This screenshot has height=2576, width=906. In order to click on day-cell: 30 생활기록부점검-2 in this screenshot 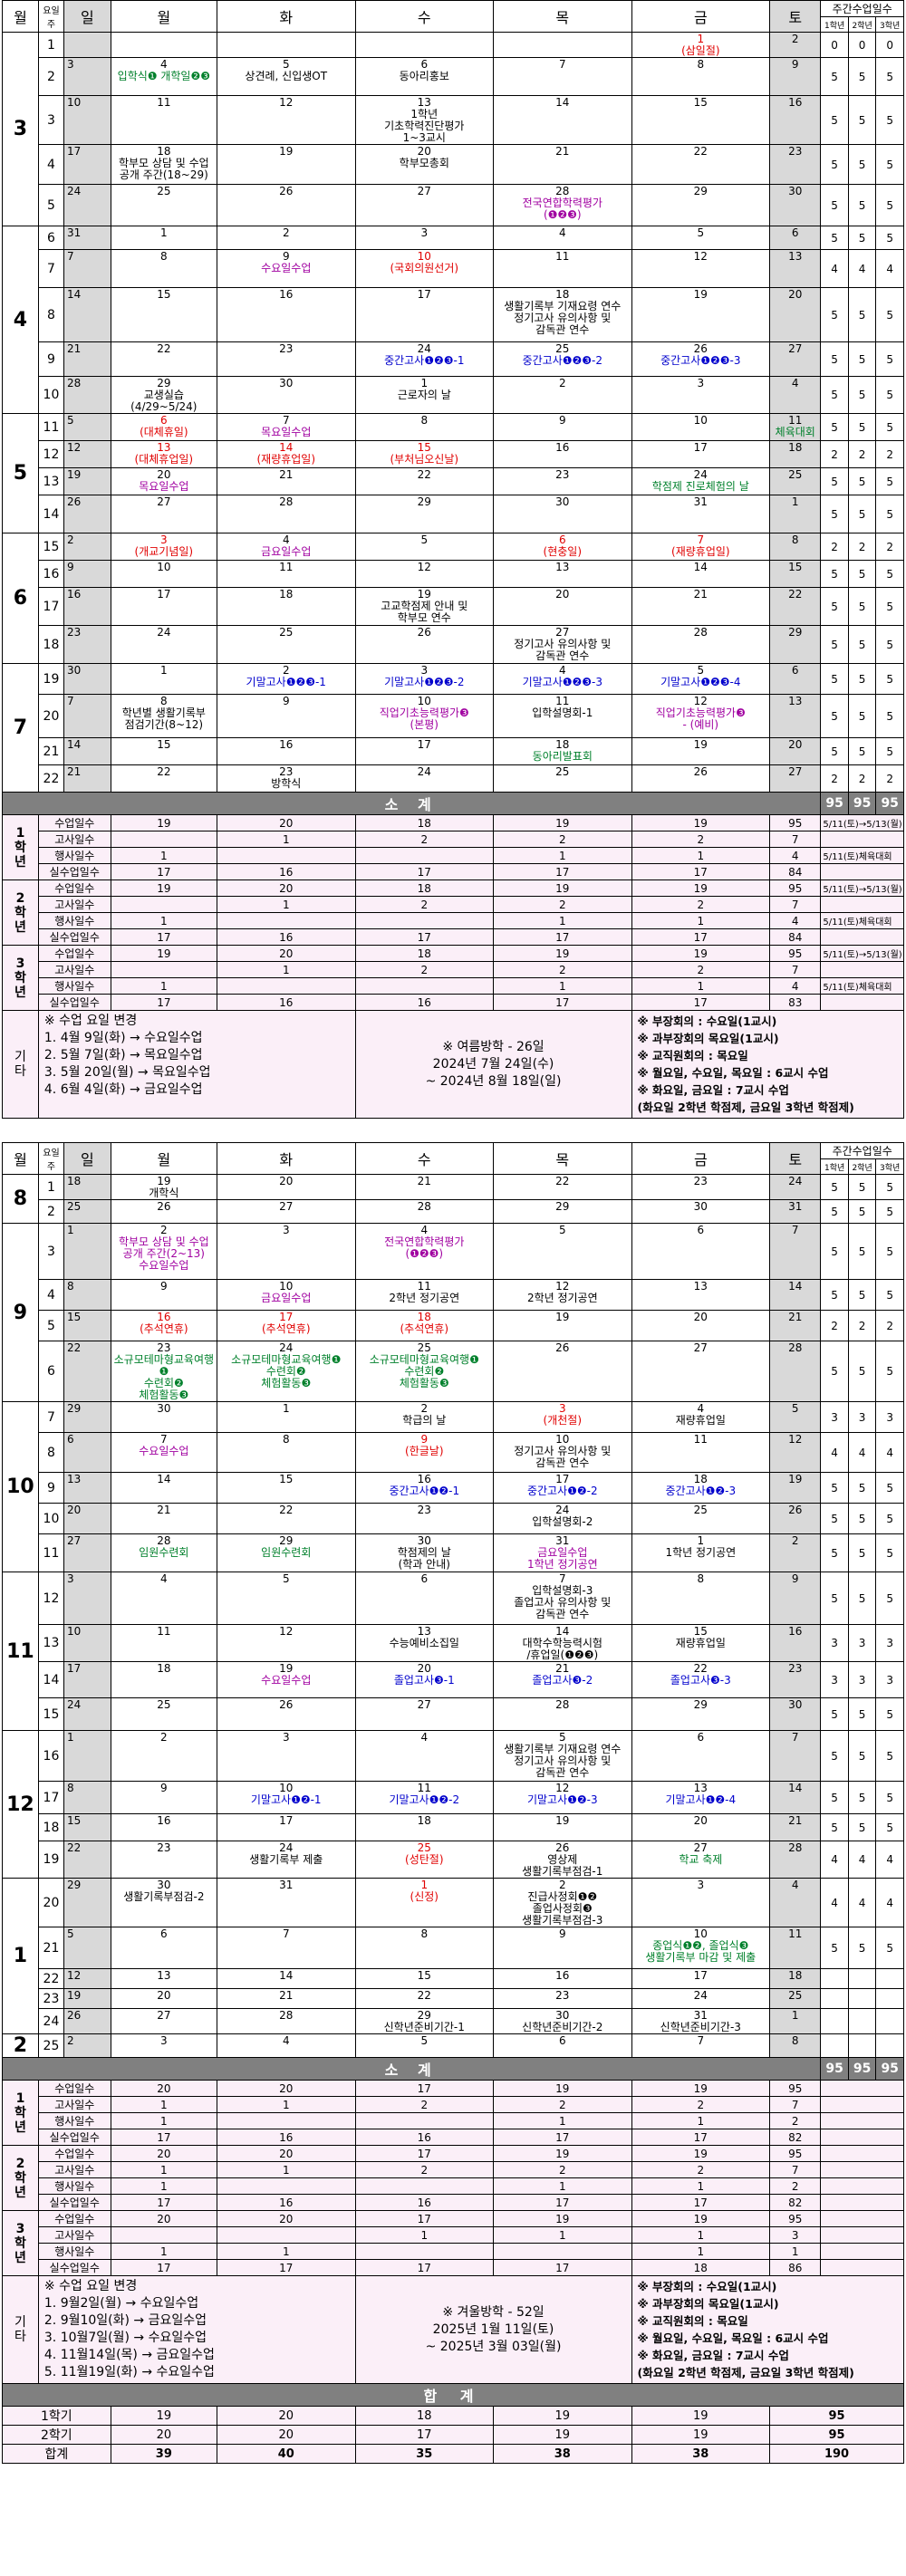, I will do `click(164, 1902)`.